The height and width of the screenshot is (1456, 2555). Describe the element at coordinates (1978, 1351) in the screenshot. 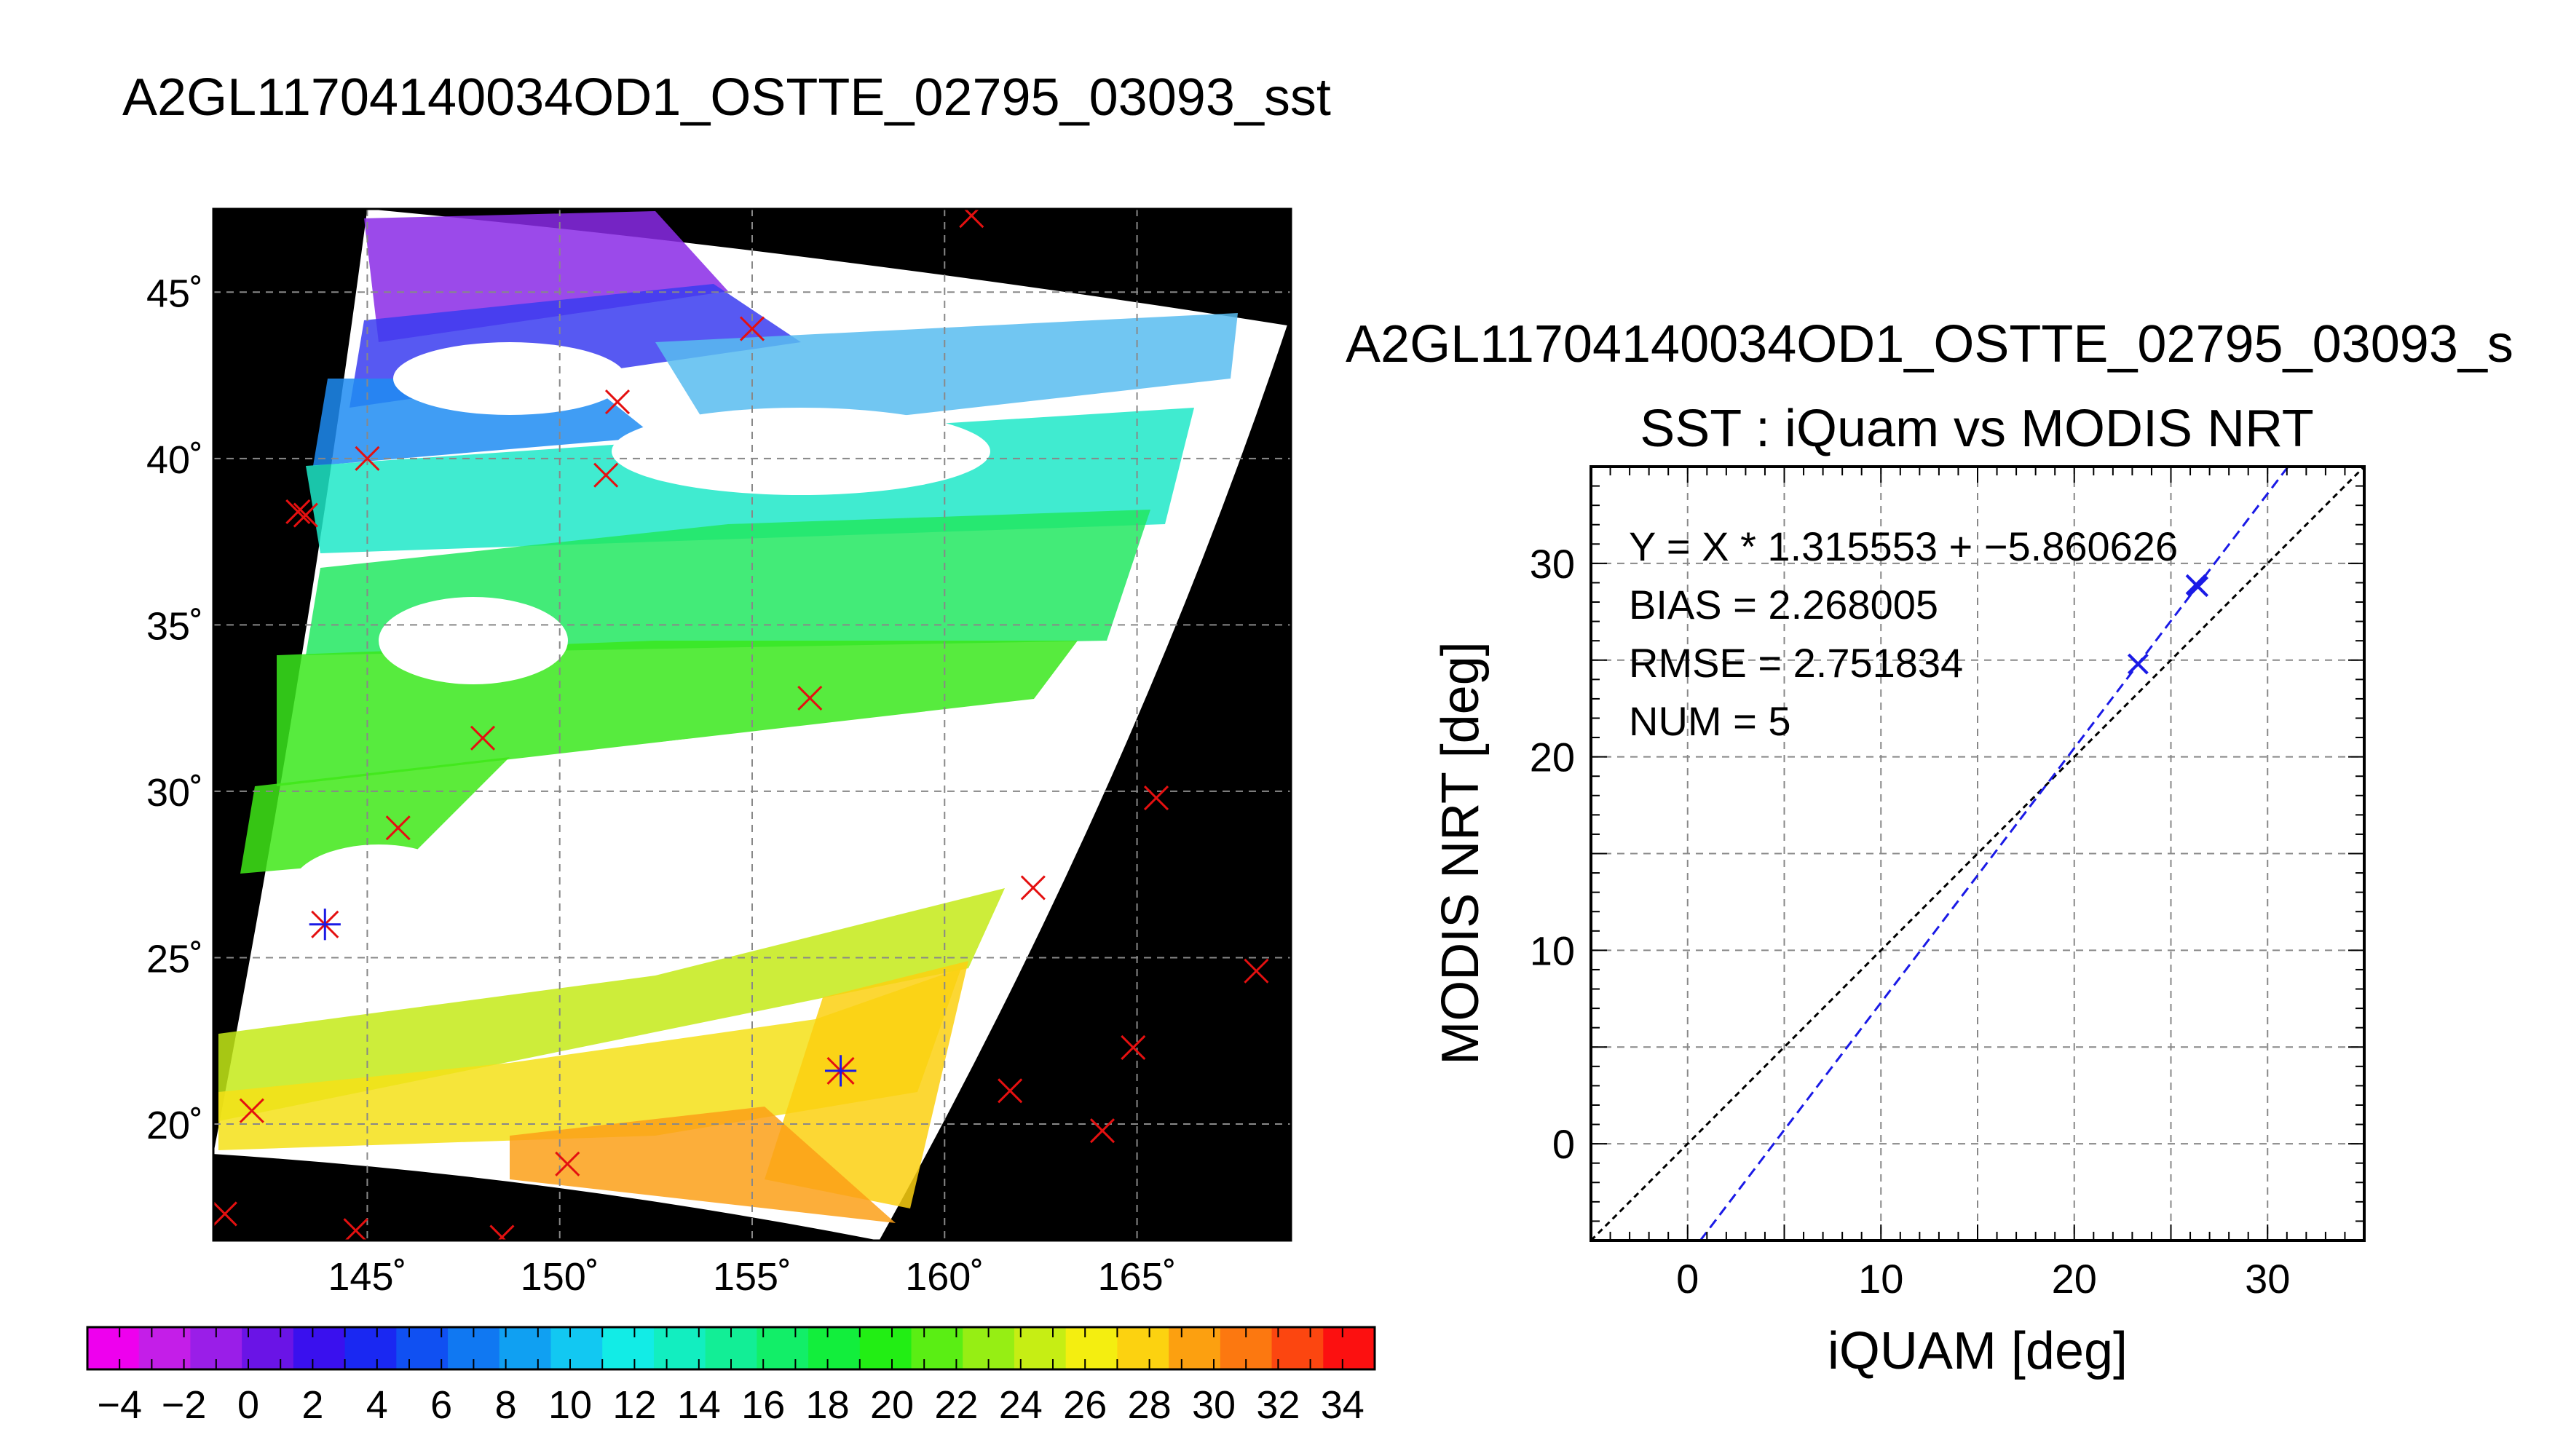

I see `x-axis-label: iQUAM [deg]` at that location.